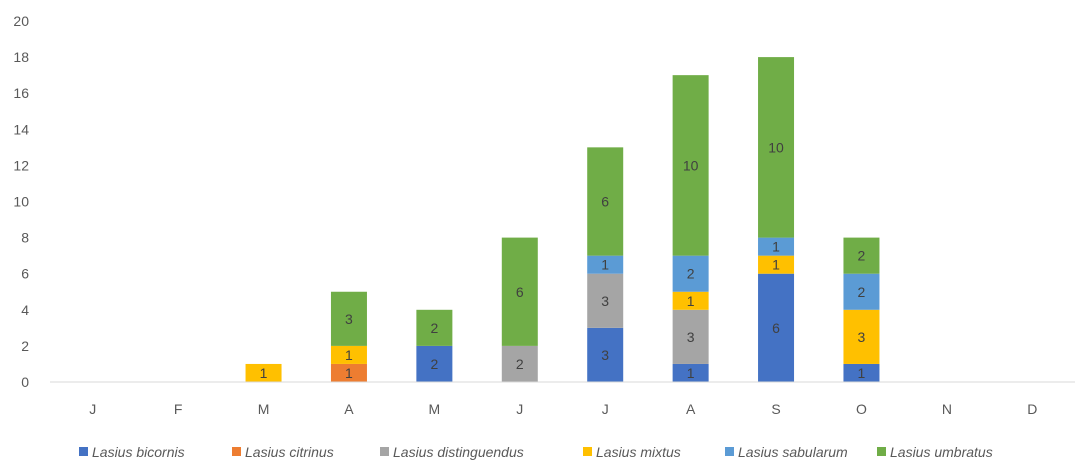  Describe the element at coordinates (941, 452) in the screenshot. I see `legend-label: Lasius umbratus` at that location.